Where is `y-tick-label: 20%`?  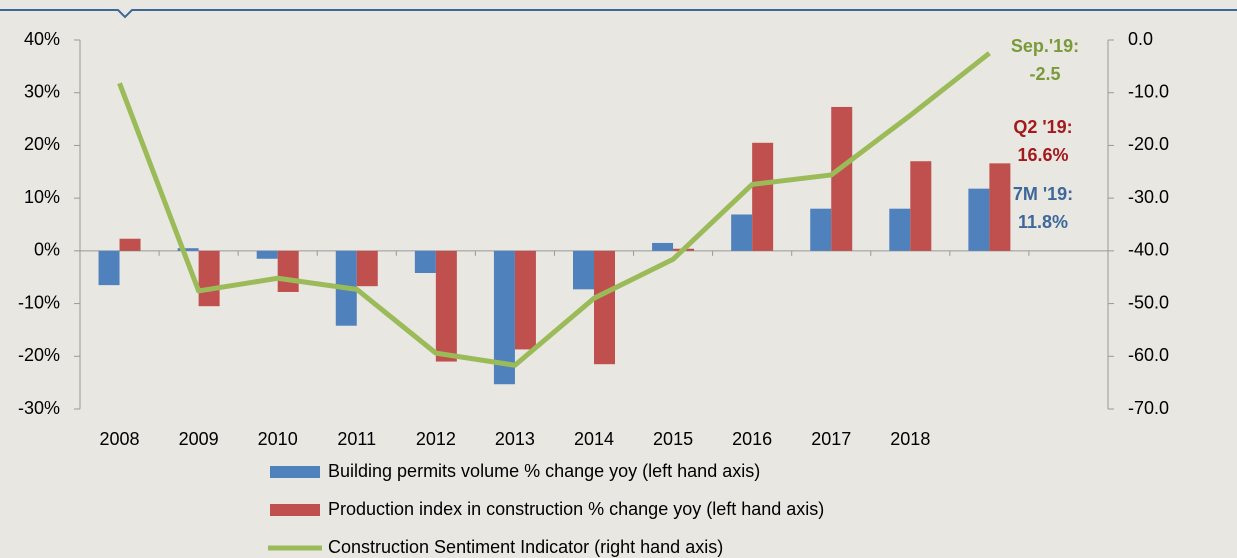 y-tick-label: 20% is located at coordinates (42, 144).